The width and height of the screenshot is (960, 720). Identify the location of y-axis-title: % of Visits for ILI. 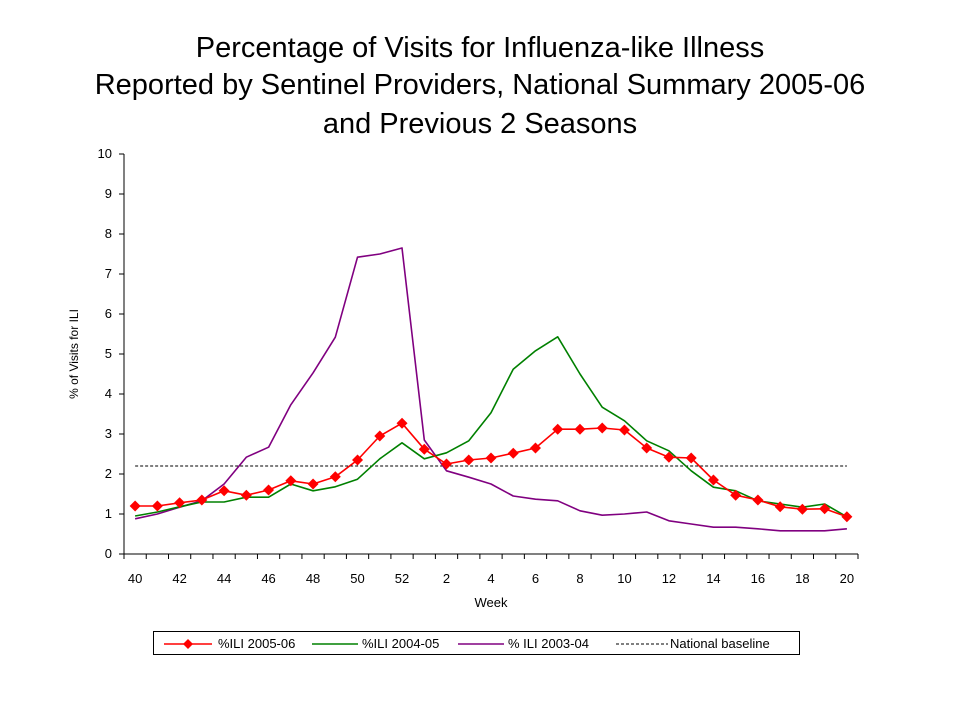
(74, 354).